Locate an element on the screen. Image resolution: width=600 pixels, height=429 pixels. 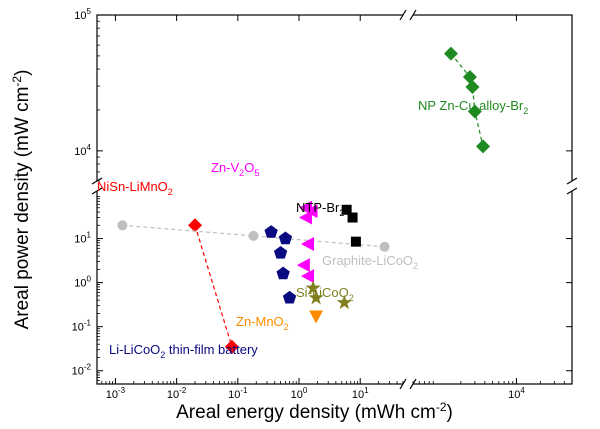
x-tick-label: 10⁻² is located at coordinates (177, 393).